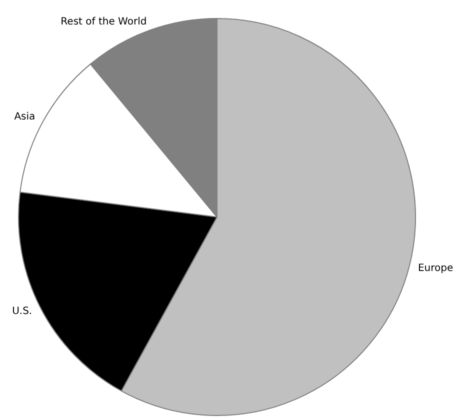 The width and height of the screenshot is (459, 417). Describe the element at coordinates (22, 311) in the screenshot. I see `slice-label: U.S.` at that location.